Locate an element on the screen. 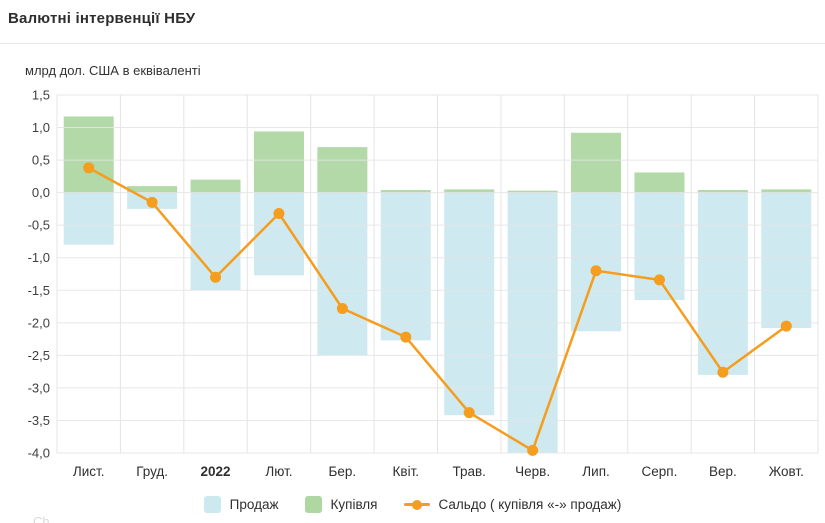 The height and width of the screenshot is (523, 825). legend-item-prodazh: Продаж is located at coordinates (241, 504).